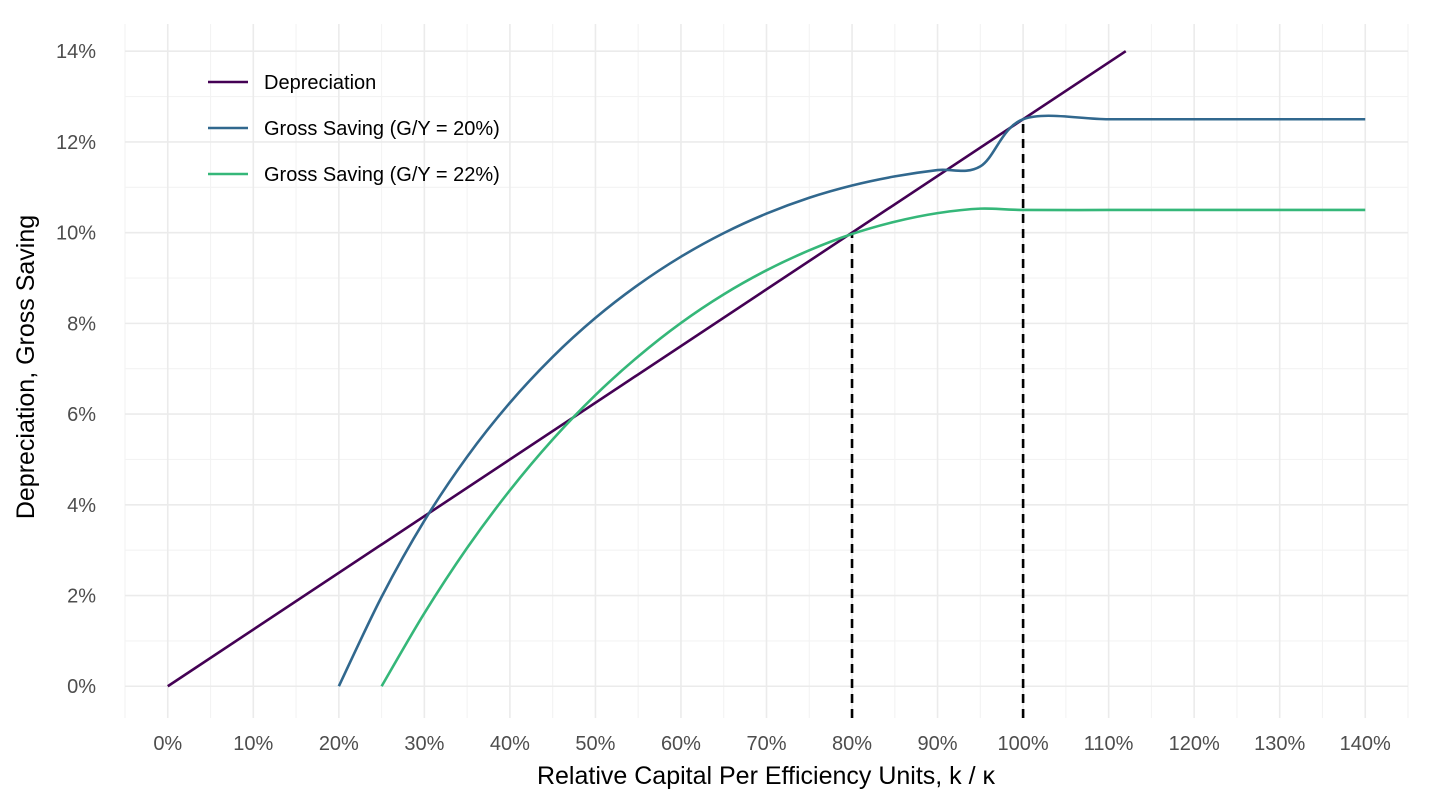 This screenshot has height=810, width=1440. What do you see at coordinates (1365, 744) in the screenshot?
I see `x-tick-label: 140%` at bounding box center [1365, 744].